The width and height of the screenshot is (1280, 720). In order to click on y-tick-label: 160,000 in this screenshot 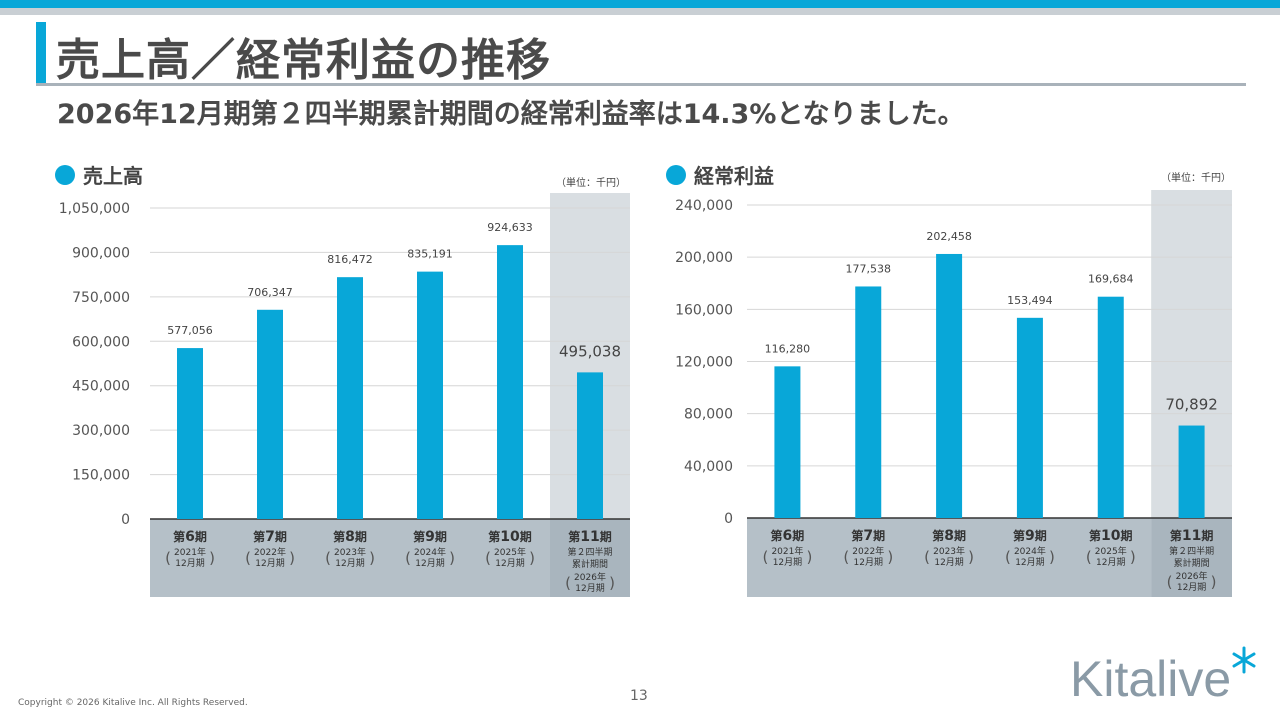, I will do `click(704, 310)`.